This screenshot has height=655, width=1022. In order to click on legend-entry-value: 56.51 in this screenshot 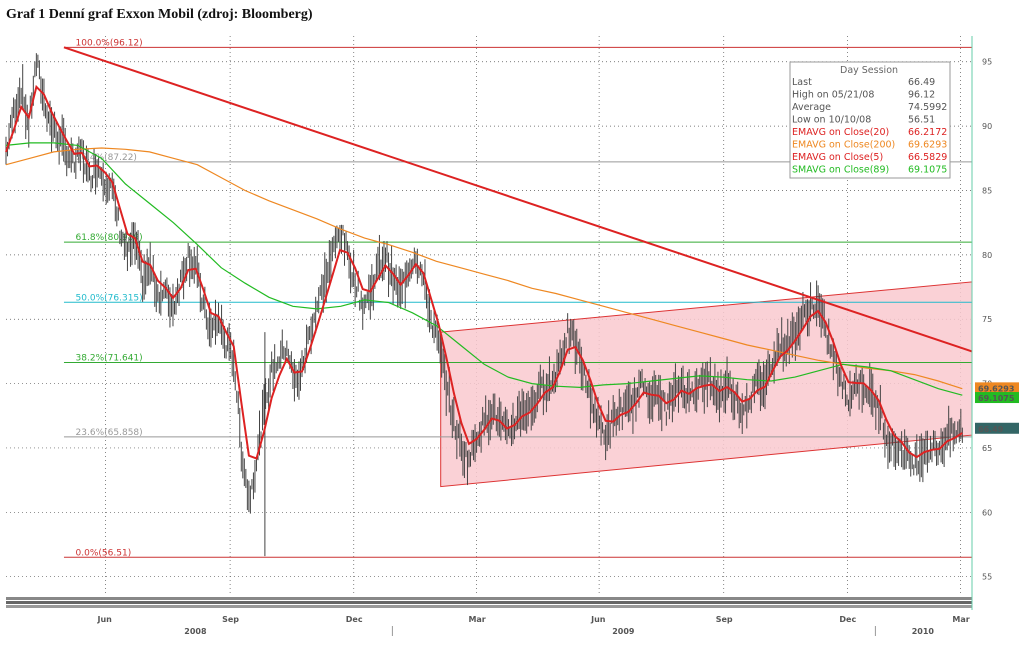, I will do `click(921, 120)`.